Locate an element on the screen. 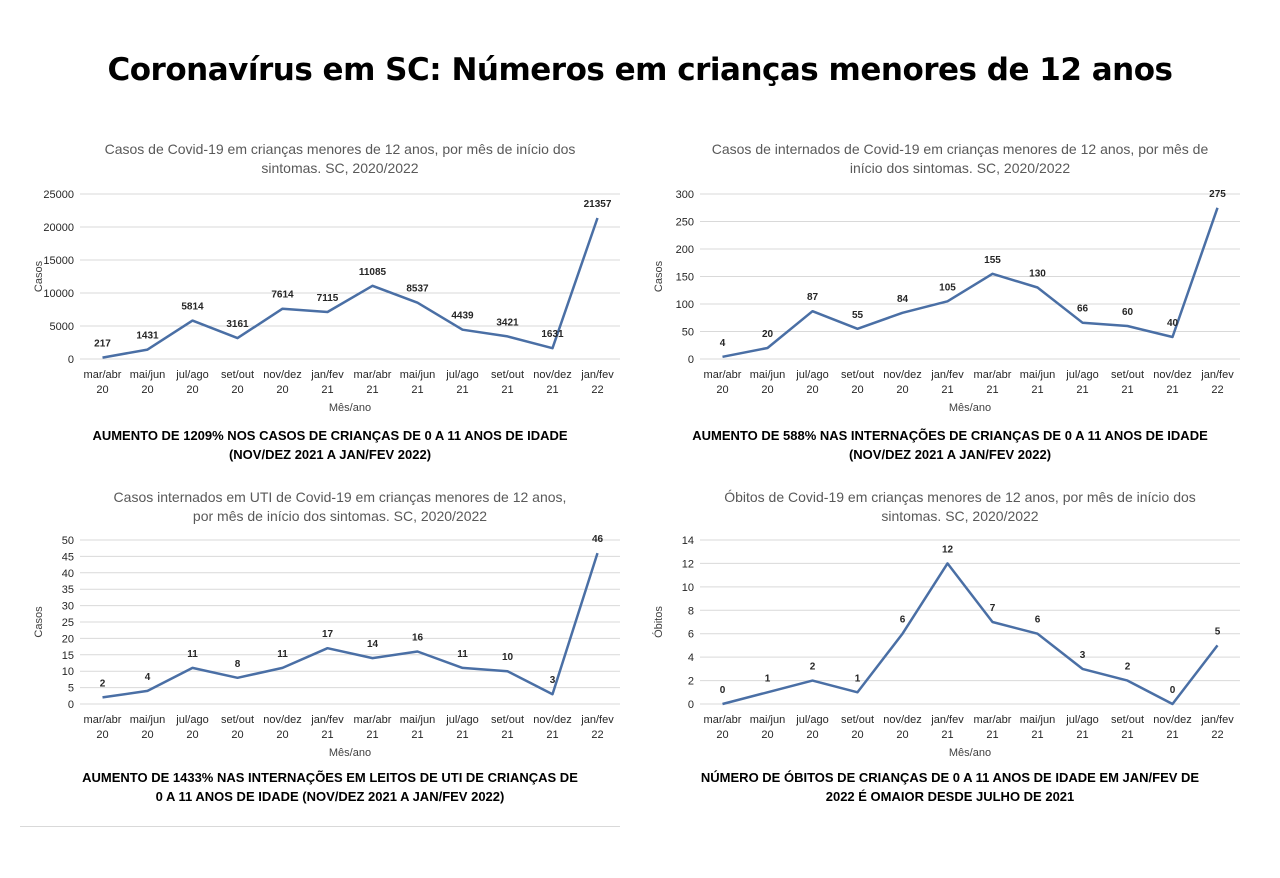  y-tick-label: 150 is located at coordinates (685, 278).